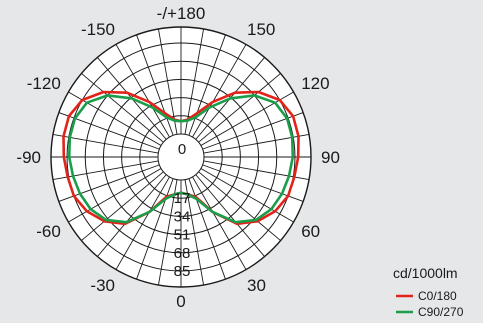 This screenshot has width=483, height=323. Describe the element at coordinates (182, 253) in the screenshot. I see `radial-tick-label: 68` at that location.